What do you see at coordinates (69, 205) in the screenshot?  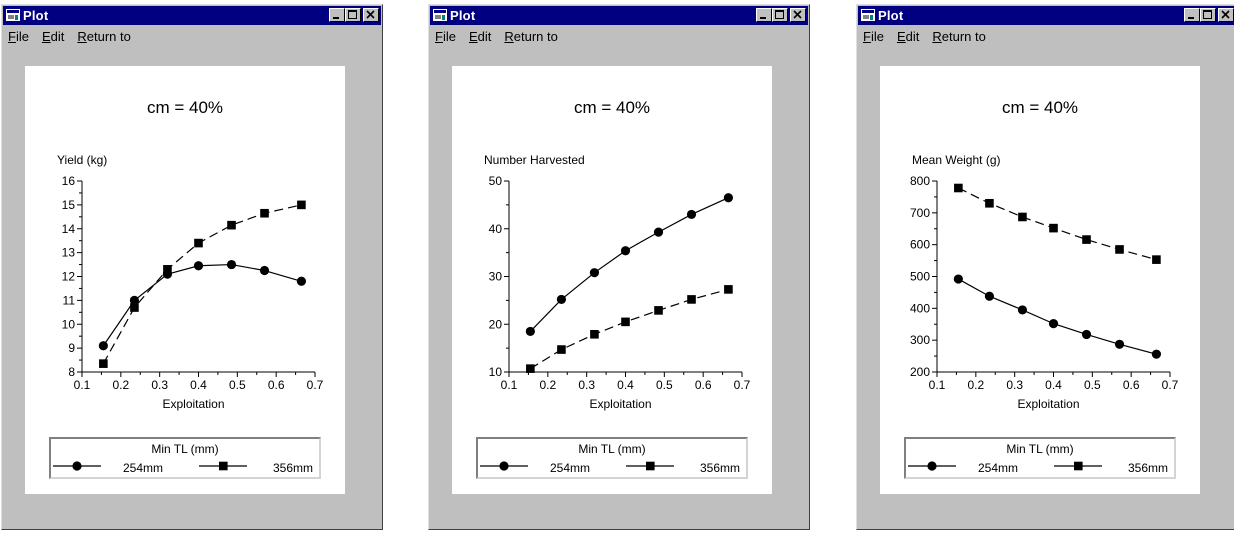 I see `y-tick-label: 15` at bounding box center [69, 205].